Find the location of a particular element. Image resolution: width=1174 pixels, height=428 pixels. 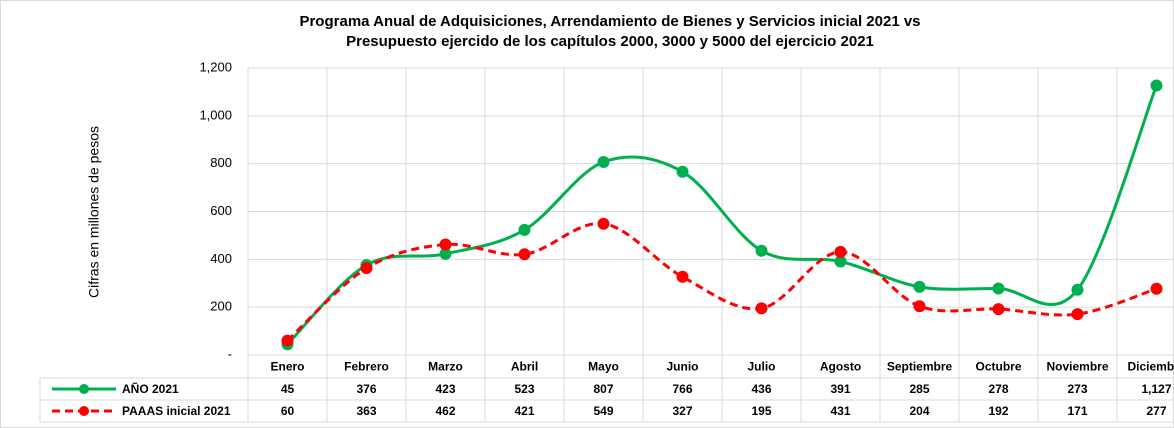

data-label: 423 is located at coordinates (445, 389).